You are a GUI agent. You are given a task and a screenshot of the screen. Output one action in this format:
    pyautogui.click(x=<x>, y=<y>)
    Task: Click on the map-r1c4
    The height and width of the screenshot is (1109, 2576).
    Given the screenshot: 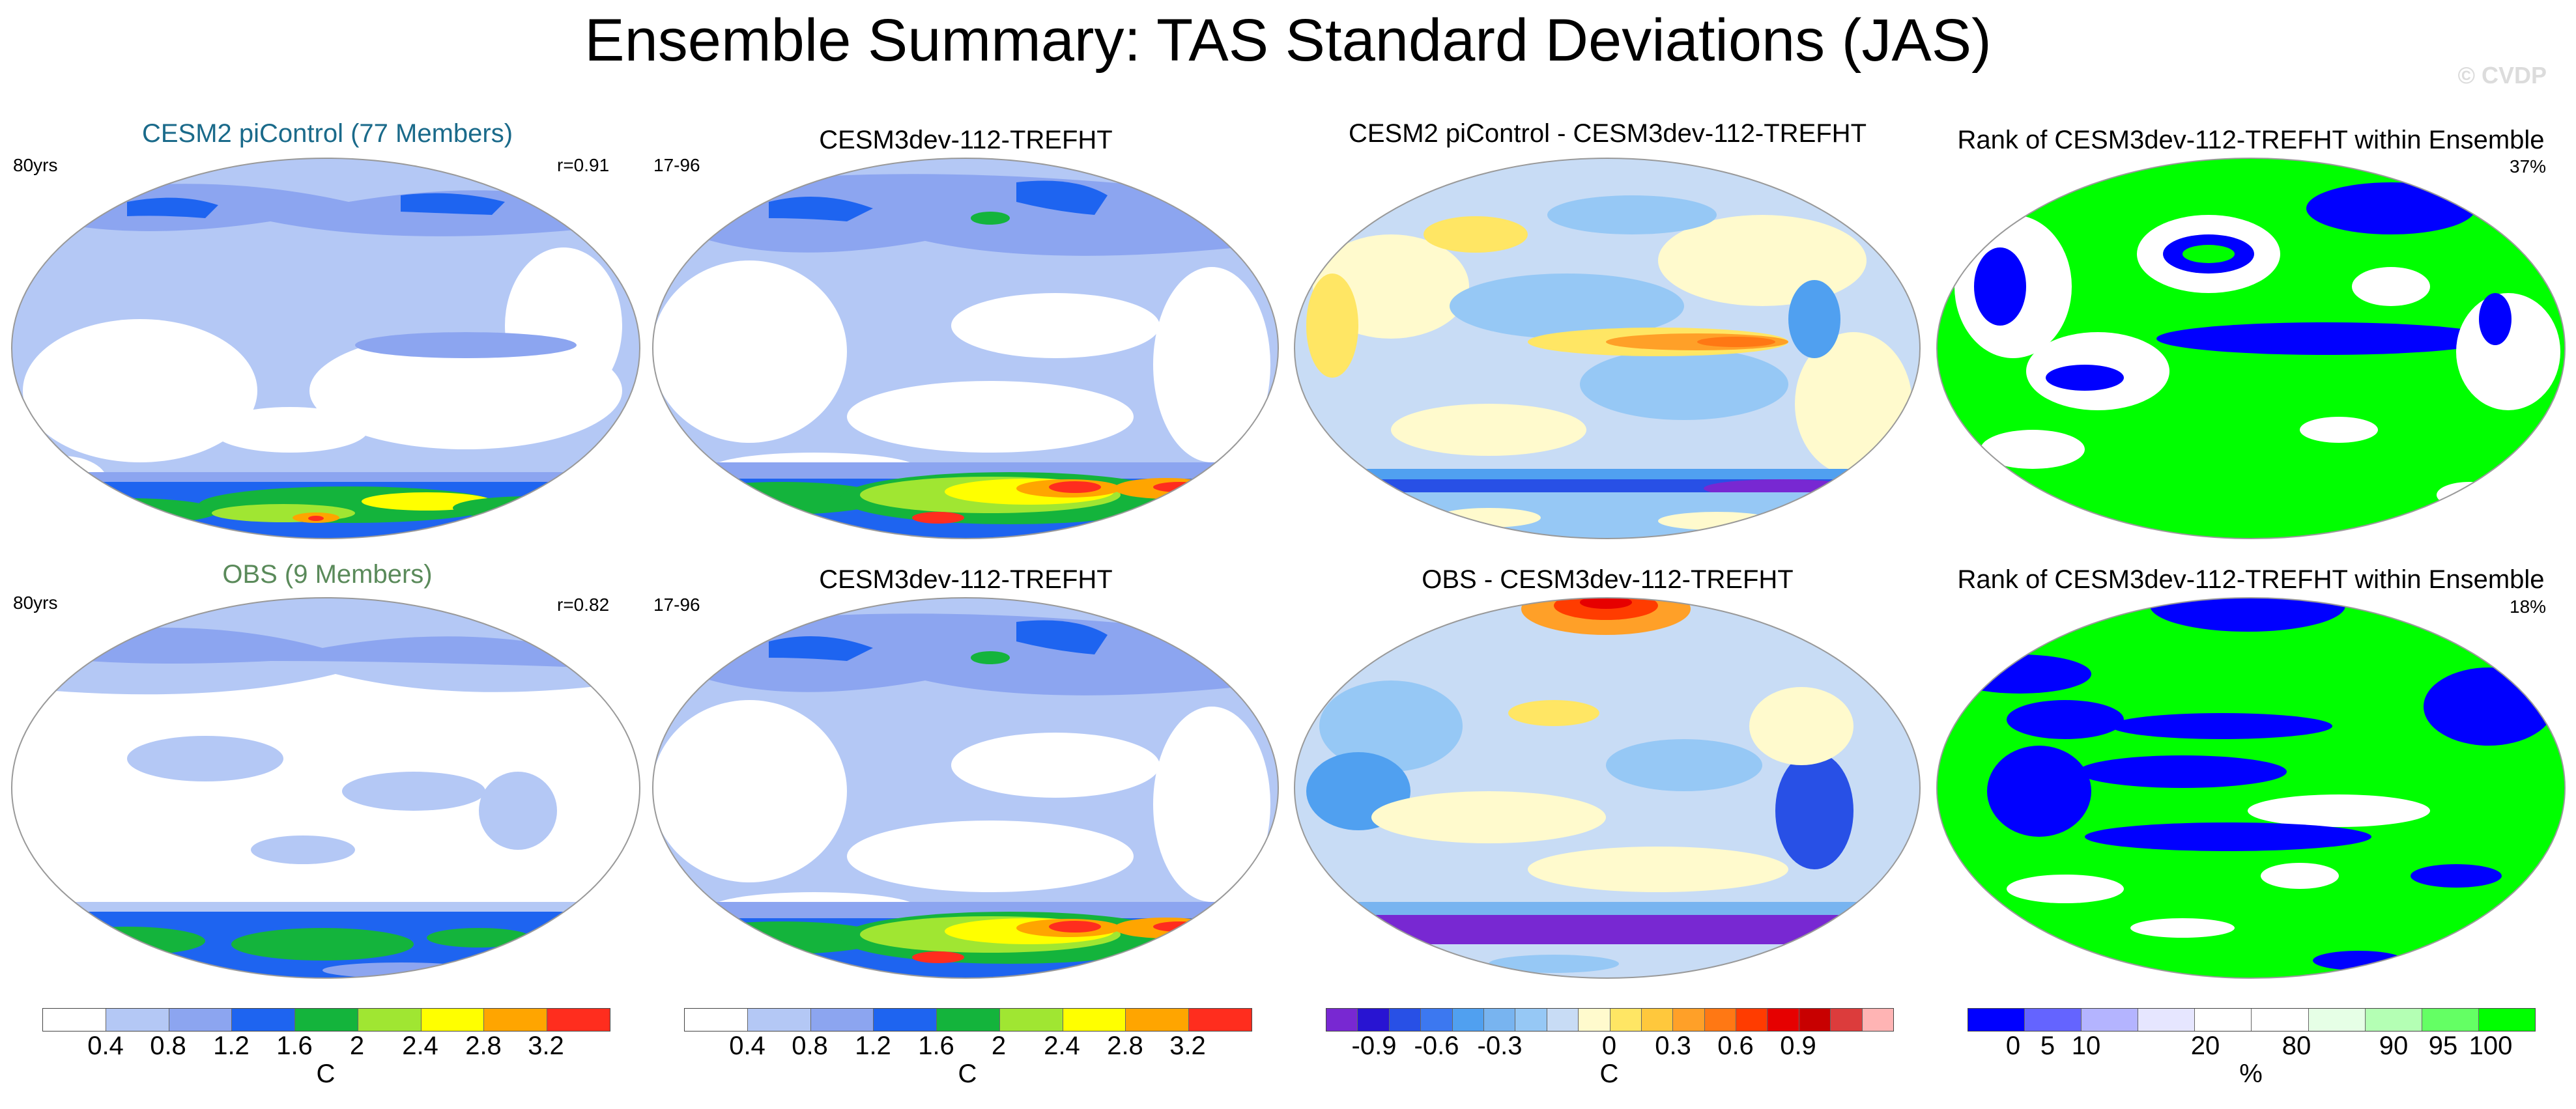 What is the action you would take?
    pyautogui.click(x=2251, y=349)
    